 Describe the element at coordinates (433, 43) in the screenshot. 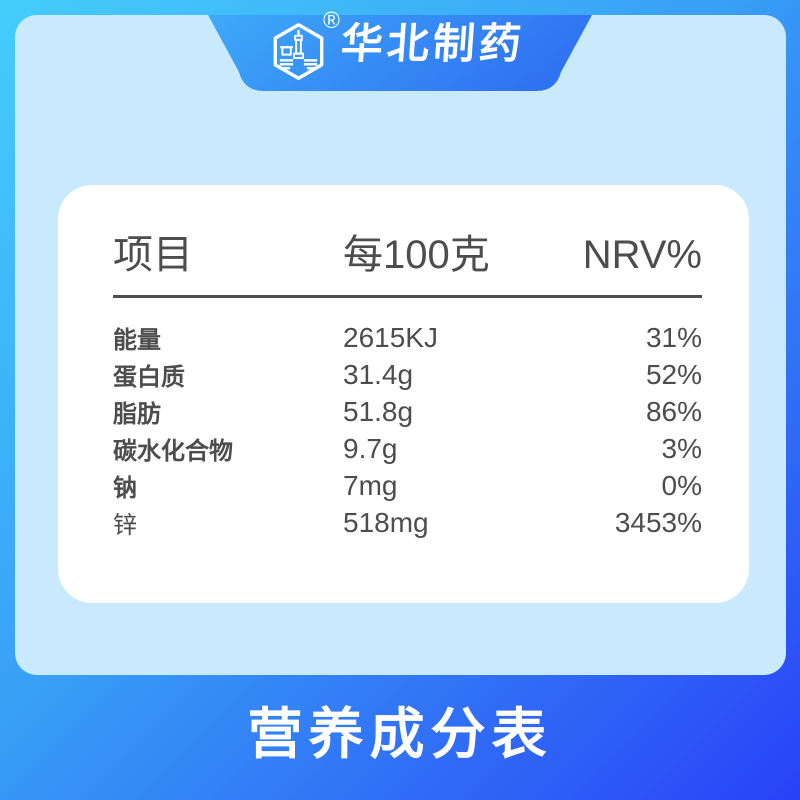

I see `brand-name: 华北制药` at that location.